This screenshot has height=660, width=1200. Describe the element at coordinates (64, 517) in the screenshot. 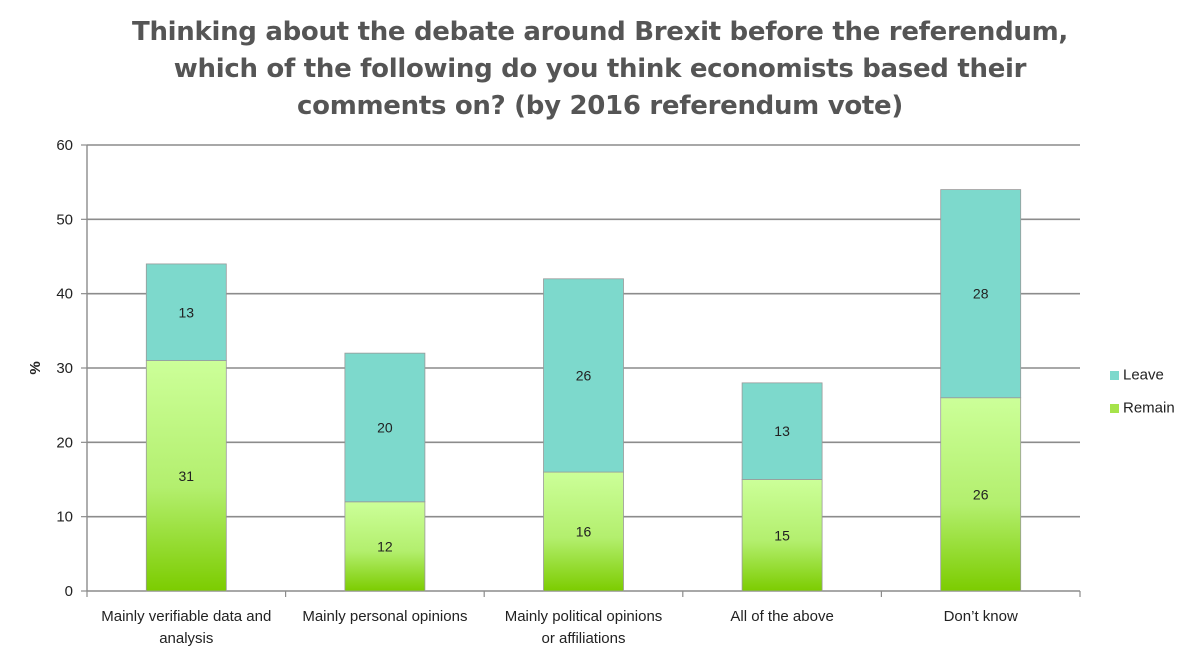

I see `y-tick-label: 10` at that location.